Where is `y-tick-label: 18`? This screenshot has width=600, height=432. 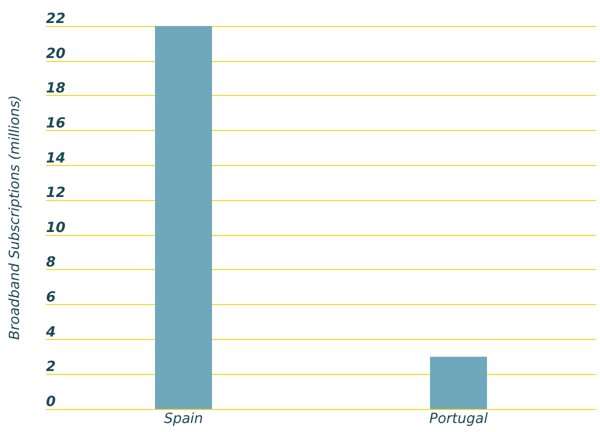
y-tick-label: 18 is located at coordinates (56, 88).